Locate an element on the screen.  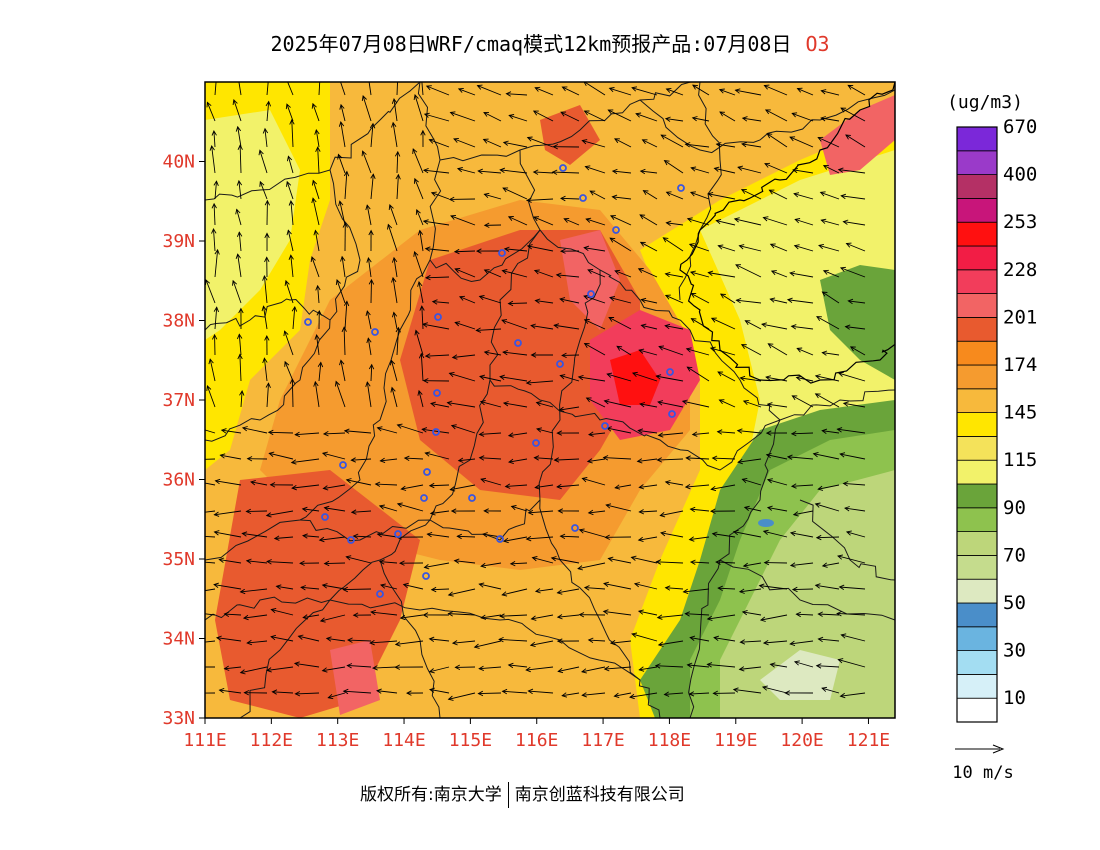
latitude-axis: 33N 34N 35N 36N 37N 38N 39N 40N is located at coordinates (183, 440).